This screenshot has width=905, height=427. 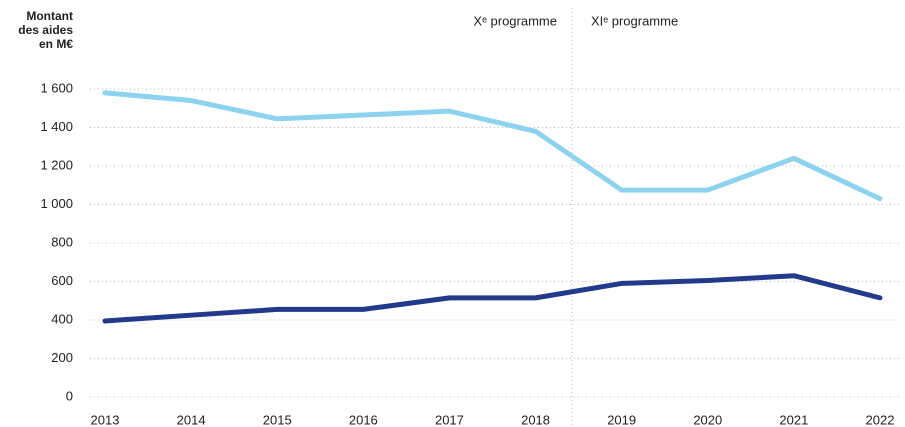 What do you see at coordinates (62, 241) in the screenshot?
I see `y-tick-label: 800` at bounding box center [62, 241].